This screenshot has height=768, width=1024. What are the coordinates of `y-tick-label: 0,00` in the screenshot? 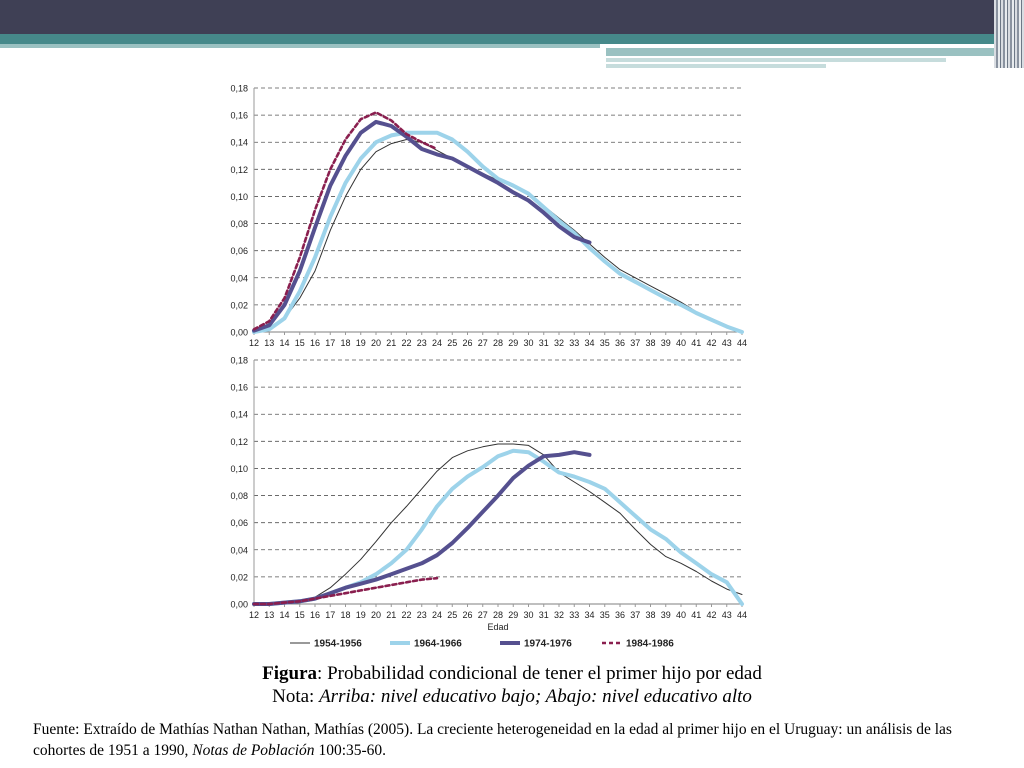 It's located at (239, 333).